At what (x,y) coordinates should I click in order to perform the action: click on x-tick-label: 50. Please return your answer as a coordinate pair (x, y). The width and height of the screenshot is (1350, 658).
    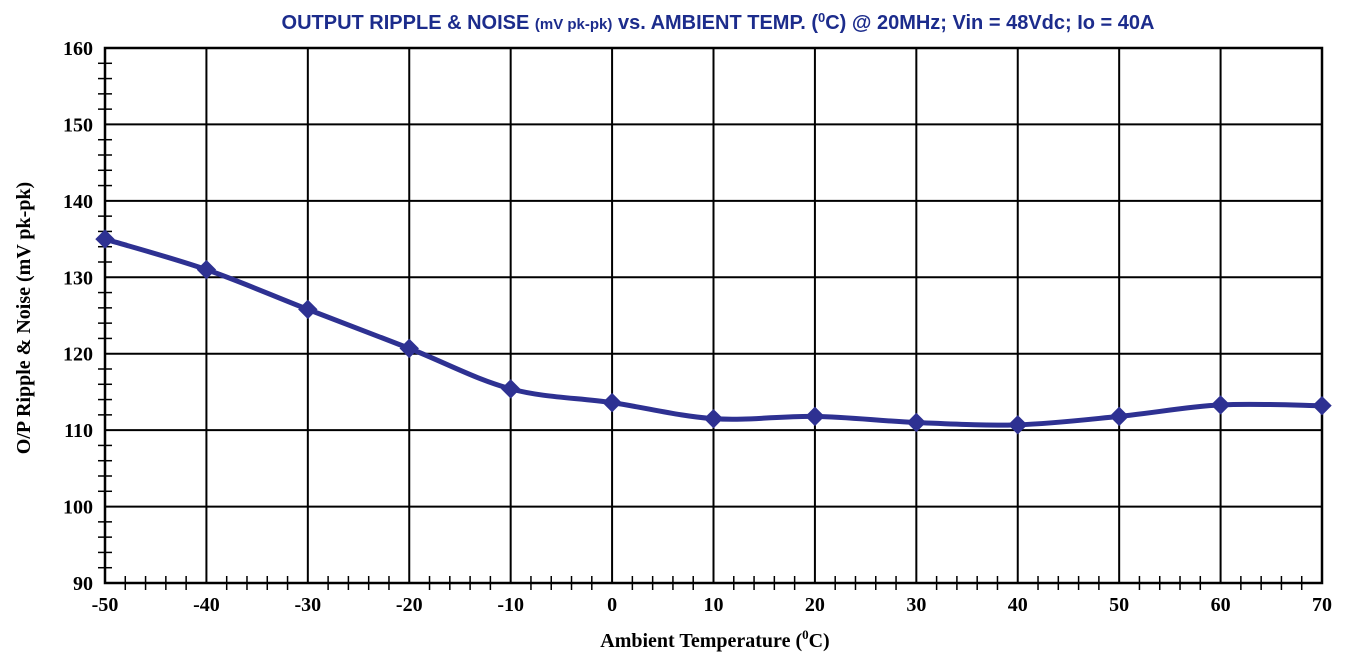
    Looking at the image, I should click on (1119, 605).